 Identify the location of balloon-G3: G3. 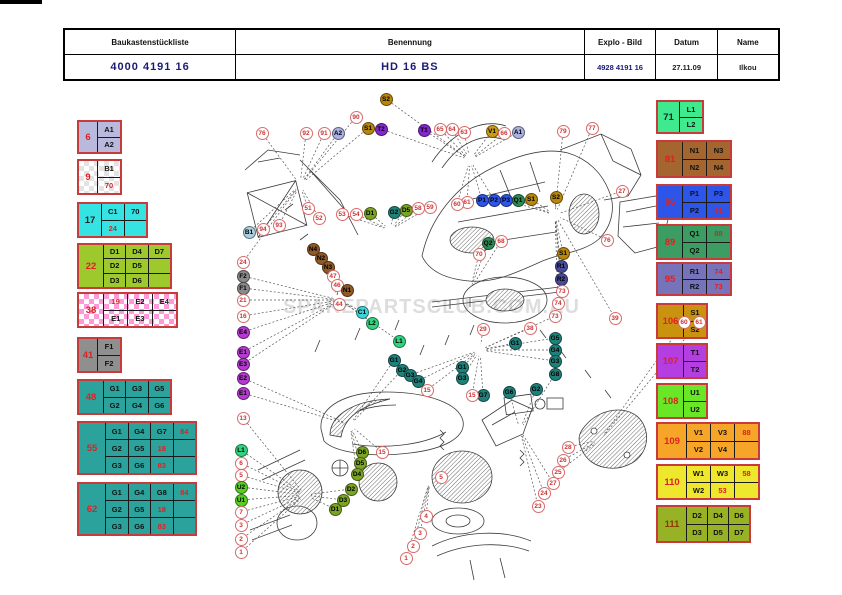
(462, 378).